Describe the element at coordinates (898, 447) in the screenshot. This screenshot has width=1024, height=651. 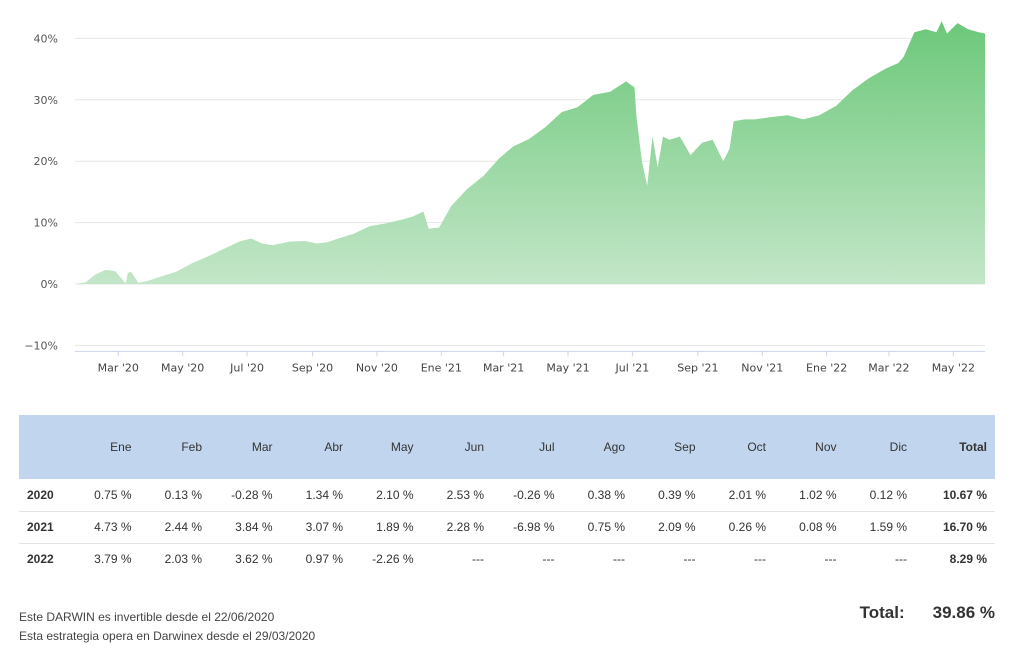
I see `header-month: Dic` at that location.